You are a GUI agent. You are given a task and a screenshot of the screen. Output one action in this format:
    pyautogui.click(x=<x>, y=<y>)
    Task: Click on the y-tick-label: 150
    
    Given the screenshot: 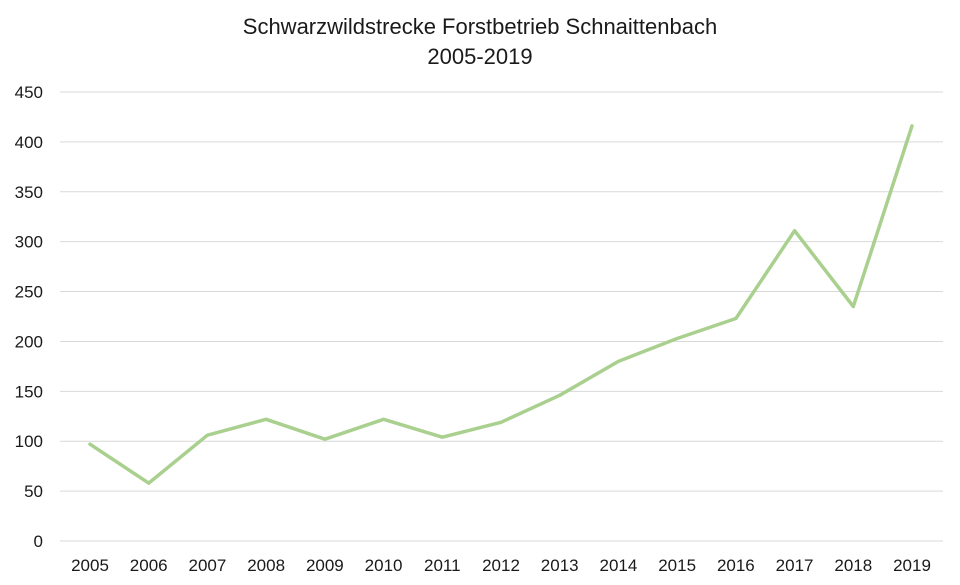 What is the action you would take?
    pyautogui.click(x=29, y=391)
    